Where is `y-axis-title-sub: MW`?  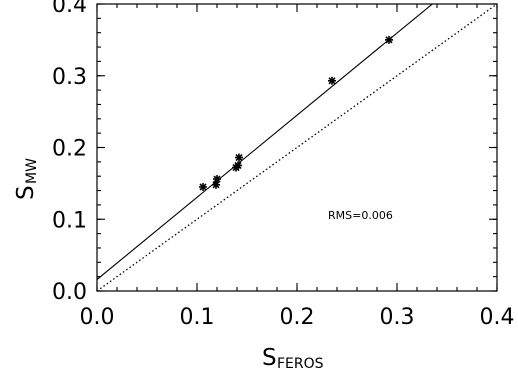 y-axis-title-sub: MW is located at coordinates (32, 171).